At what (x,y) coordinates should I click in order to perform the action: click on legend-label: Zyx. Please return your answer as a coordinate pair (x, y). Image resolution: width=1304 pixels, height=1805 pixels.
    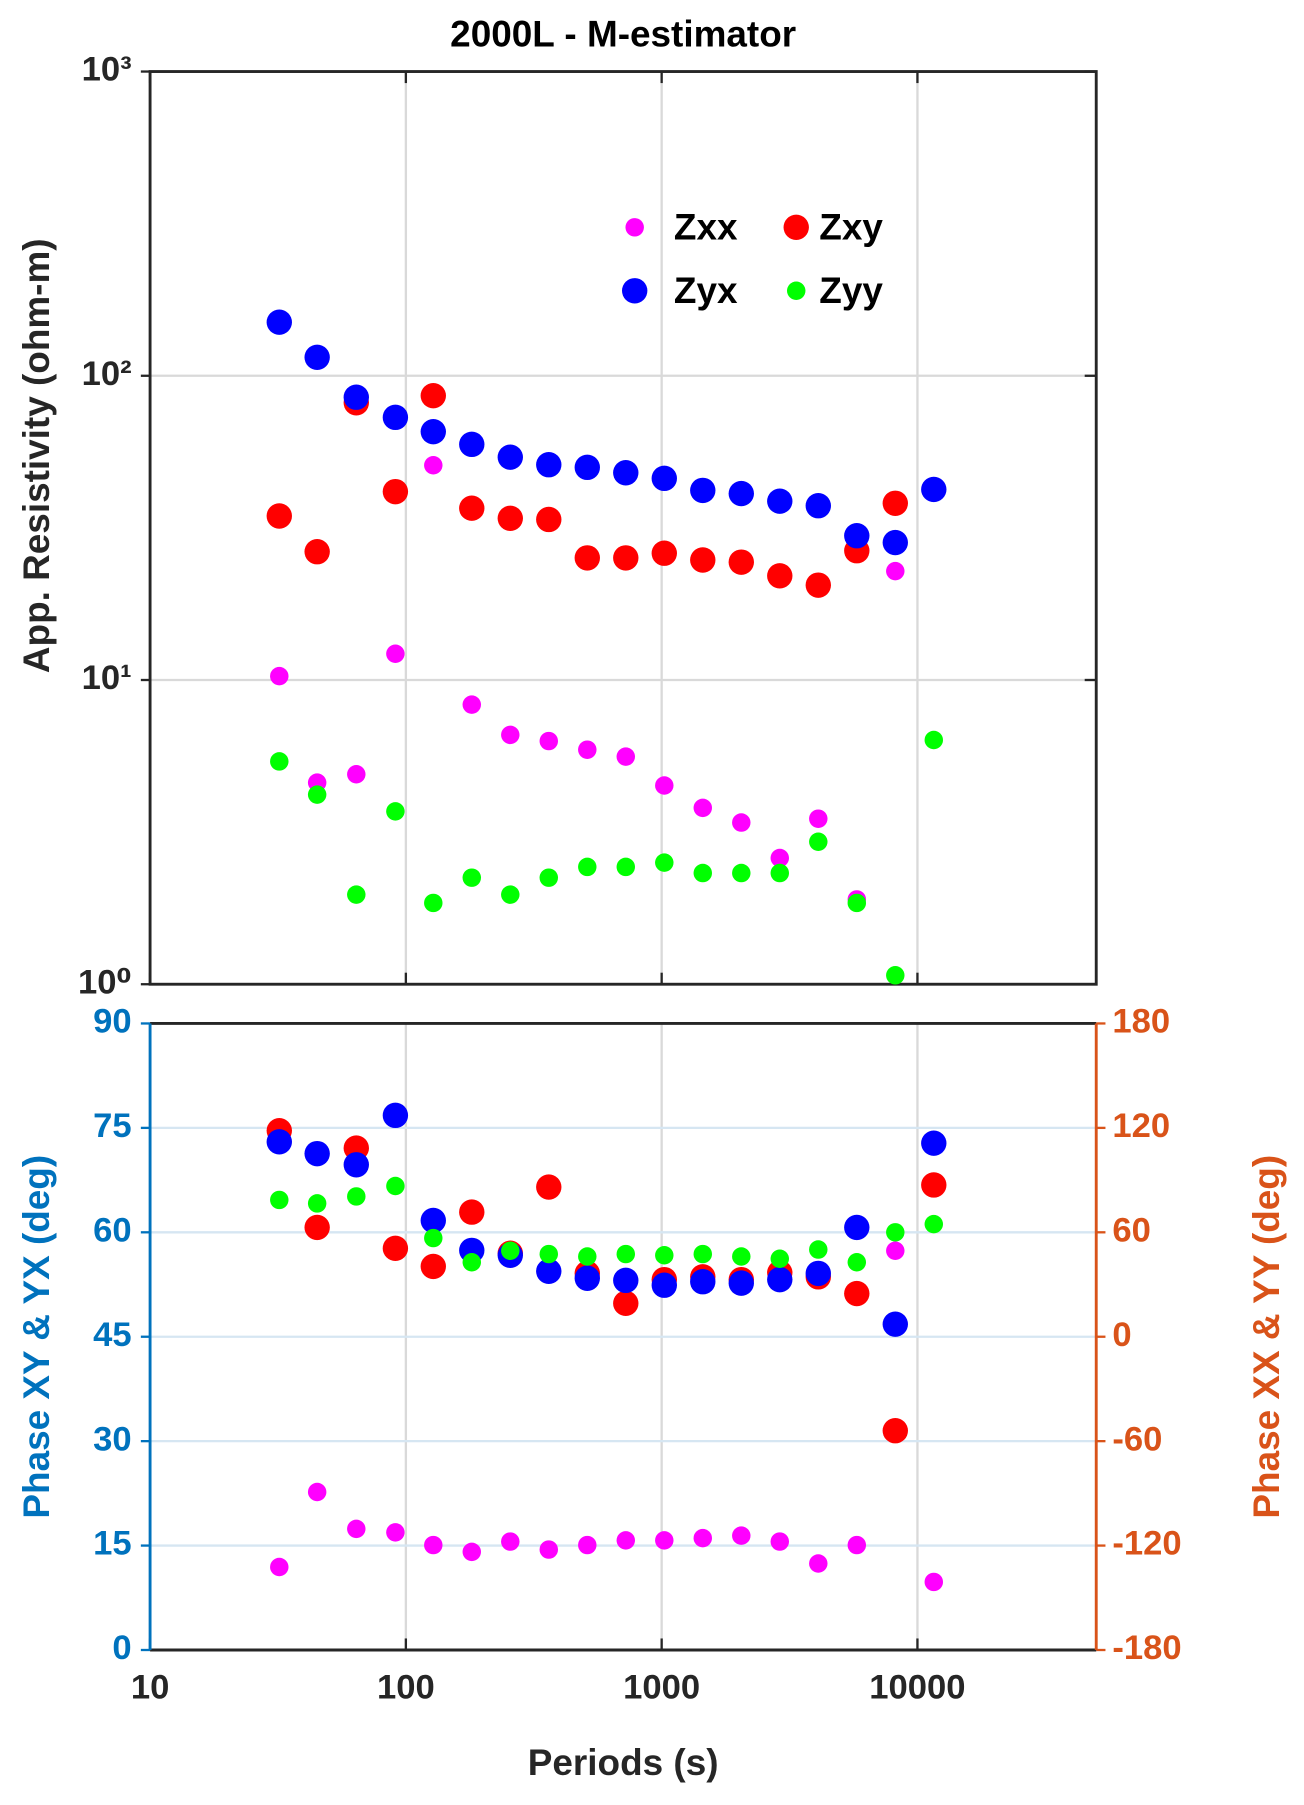
    Looking at the image, I should click on (706, 290).